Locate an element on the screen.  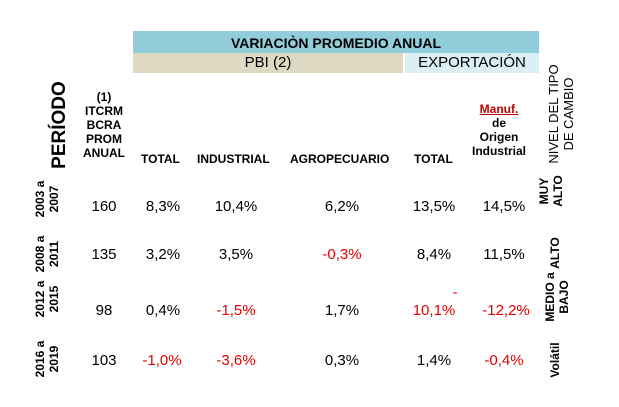
itcrm-header: (1) ITCRM BCRA PROM ANUAL is located at coordinates (104, 125).